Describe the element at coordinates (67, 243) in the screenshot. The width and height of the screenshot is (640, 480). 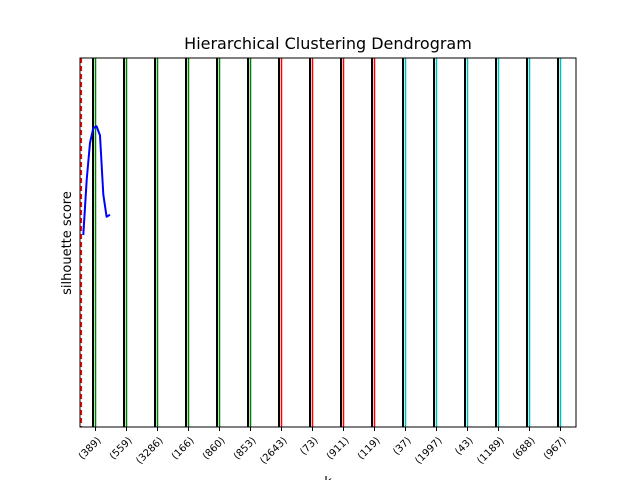
I see `y-axis-label: silhouette score` at that location.